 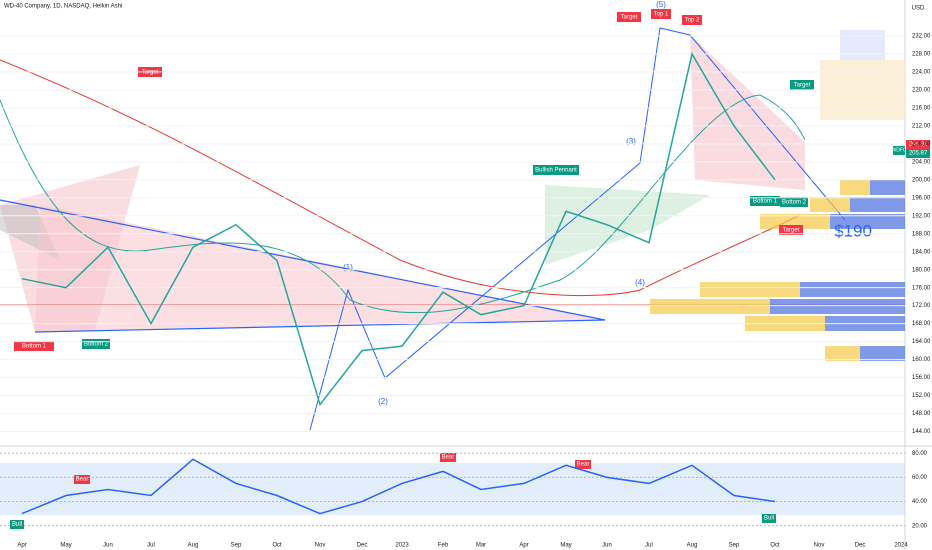 I want to click on y-tick-label: 204.00, so click(x=921, y=162).